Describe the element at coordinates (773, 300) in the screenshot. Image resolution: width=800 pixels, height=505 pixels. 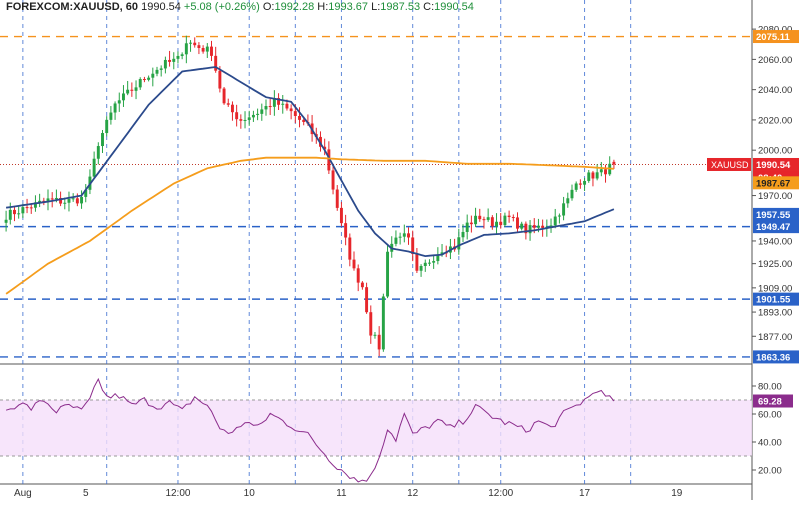
I see `level-tag-3-label: 1901.55` at that location.